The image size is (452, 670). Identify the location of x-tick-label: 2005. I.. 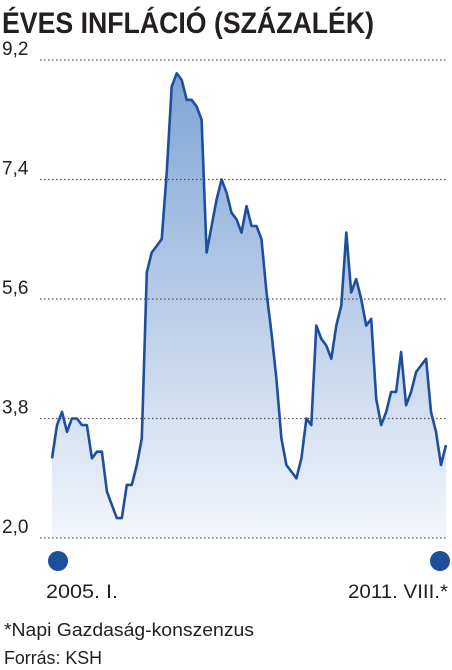
(82, 592).